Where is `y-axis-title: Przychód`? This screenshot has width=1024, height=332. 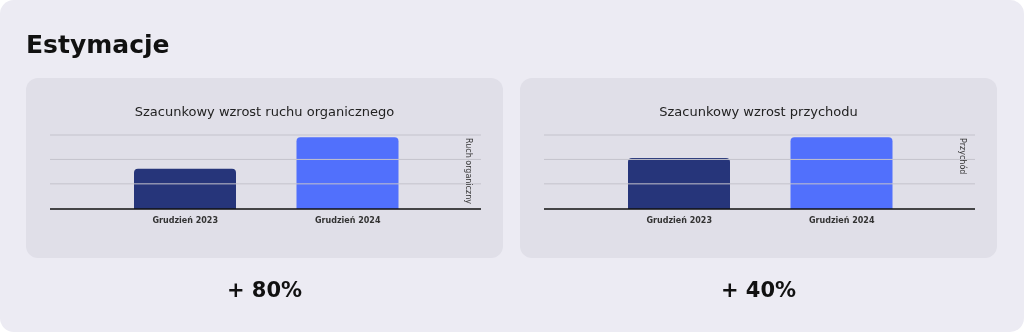 y-axis-title: Przychód is located at coordinates (962, 157).